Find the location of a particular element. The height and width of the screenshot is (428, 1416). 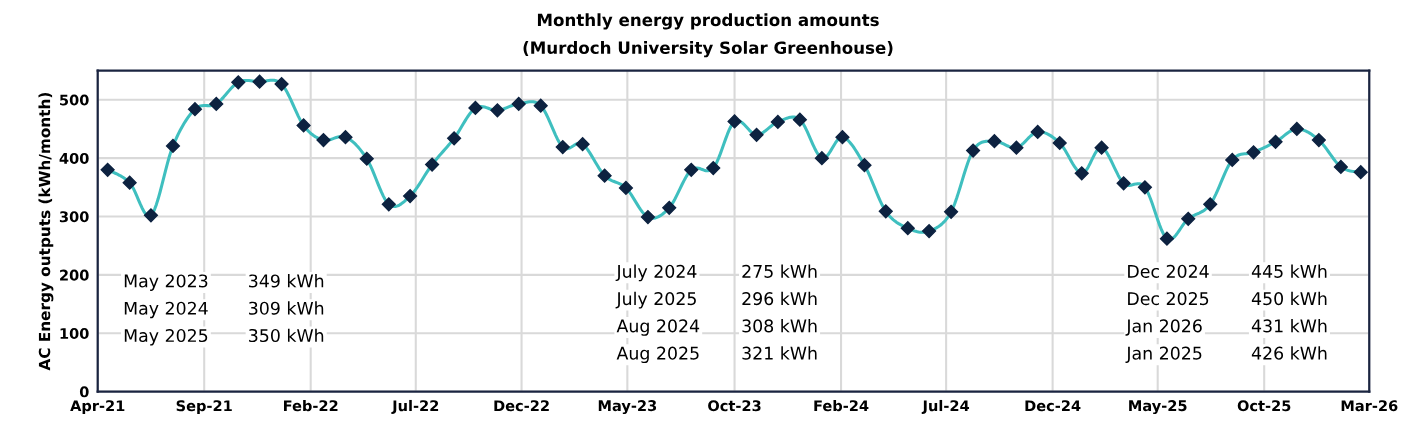

x-tick-label: Apr-21 is located at coordinates (97, 407).